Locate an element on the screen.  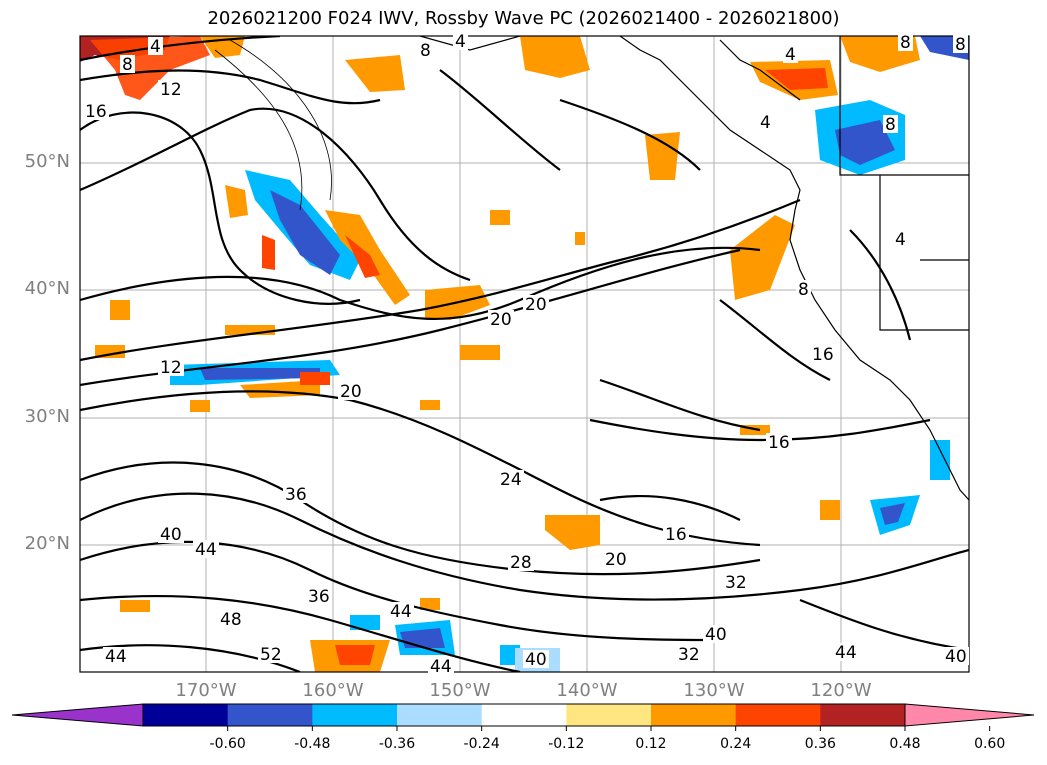
colorbar-tick-label: 0.60 is located at coordinates (989, 744).